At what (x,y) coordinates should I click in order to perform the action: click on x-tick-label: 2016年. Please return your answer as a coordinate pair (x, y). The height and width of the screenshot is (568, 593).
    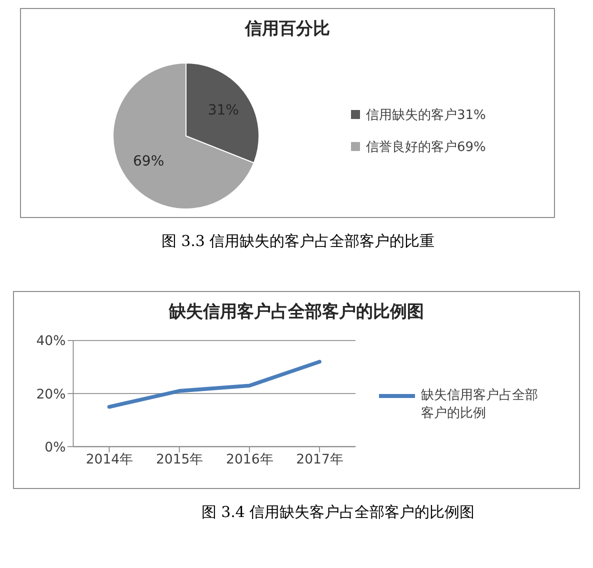
    Looking at the image, I should click on (249, 460).